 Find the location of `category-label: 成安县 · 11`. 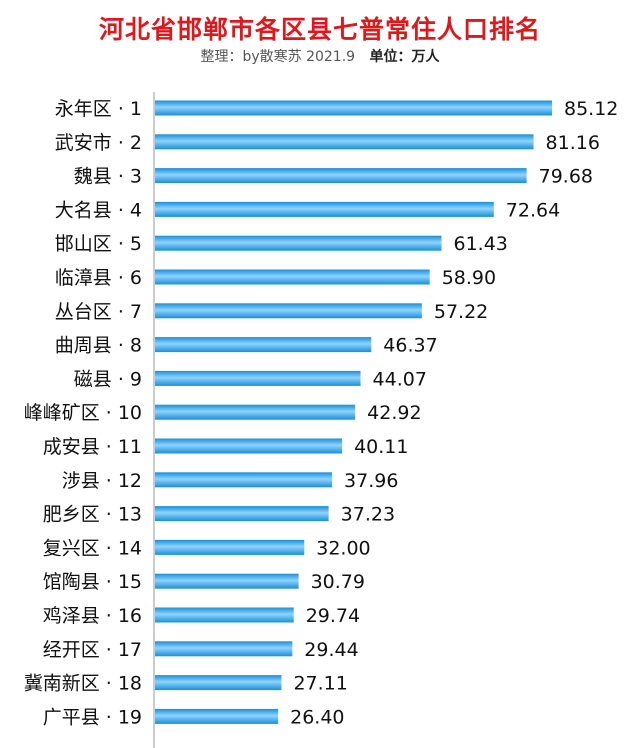

category-label: 成安县 · 11 is located at coordinates (92, 447).